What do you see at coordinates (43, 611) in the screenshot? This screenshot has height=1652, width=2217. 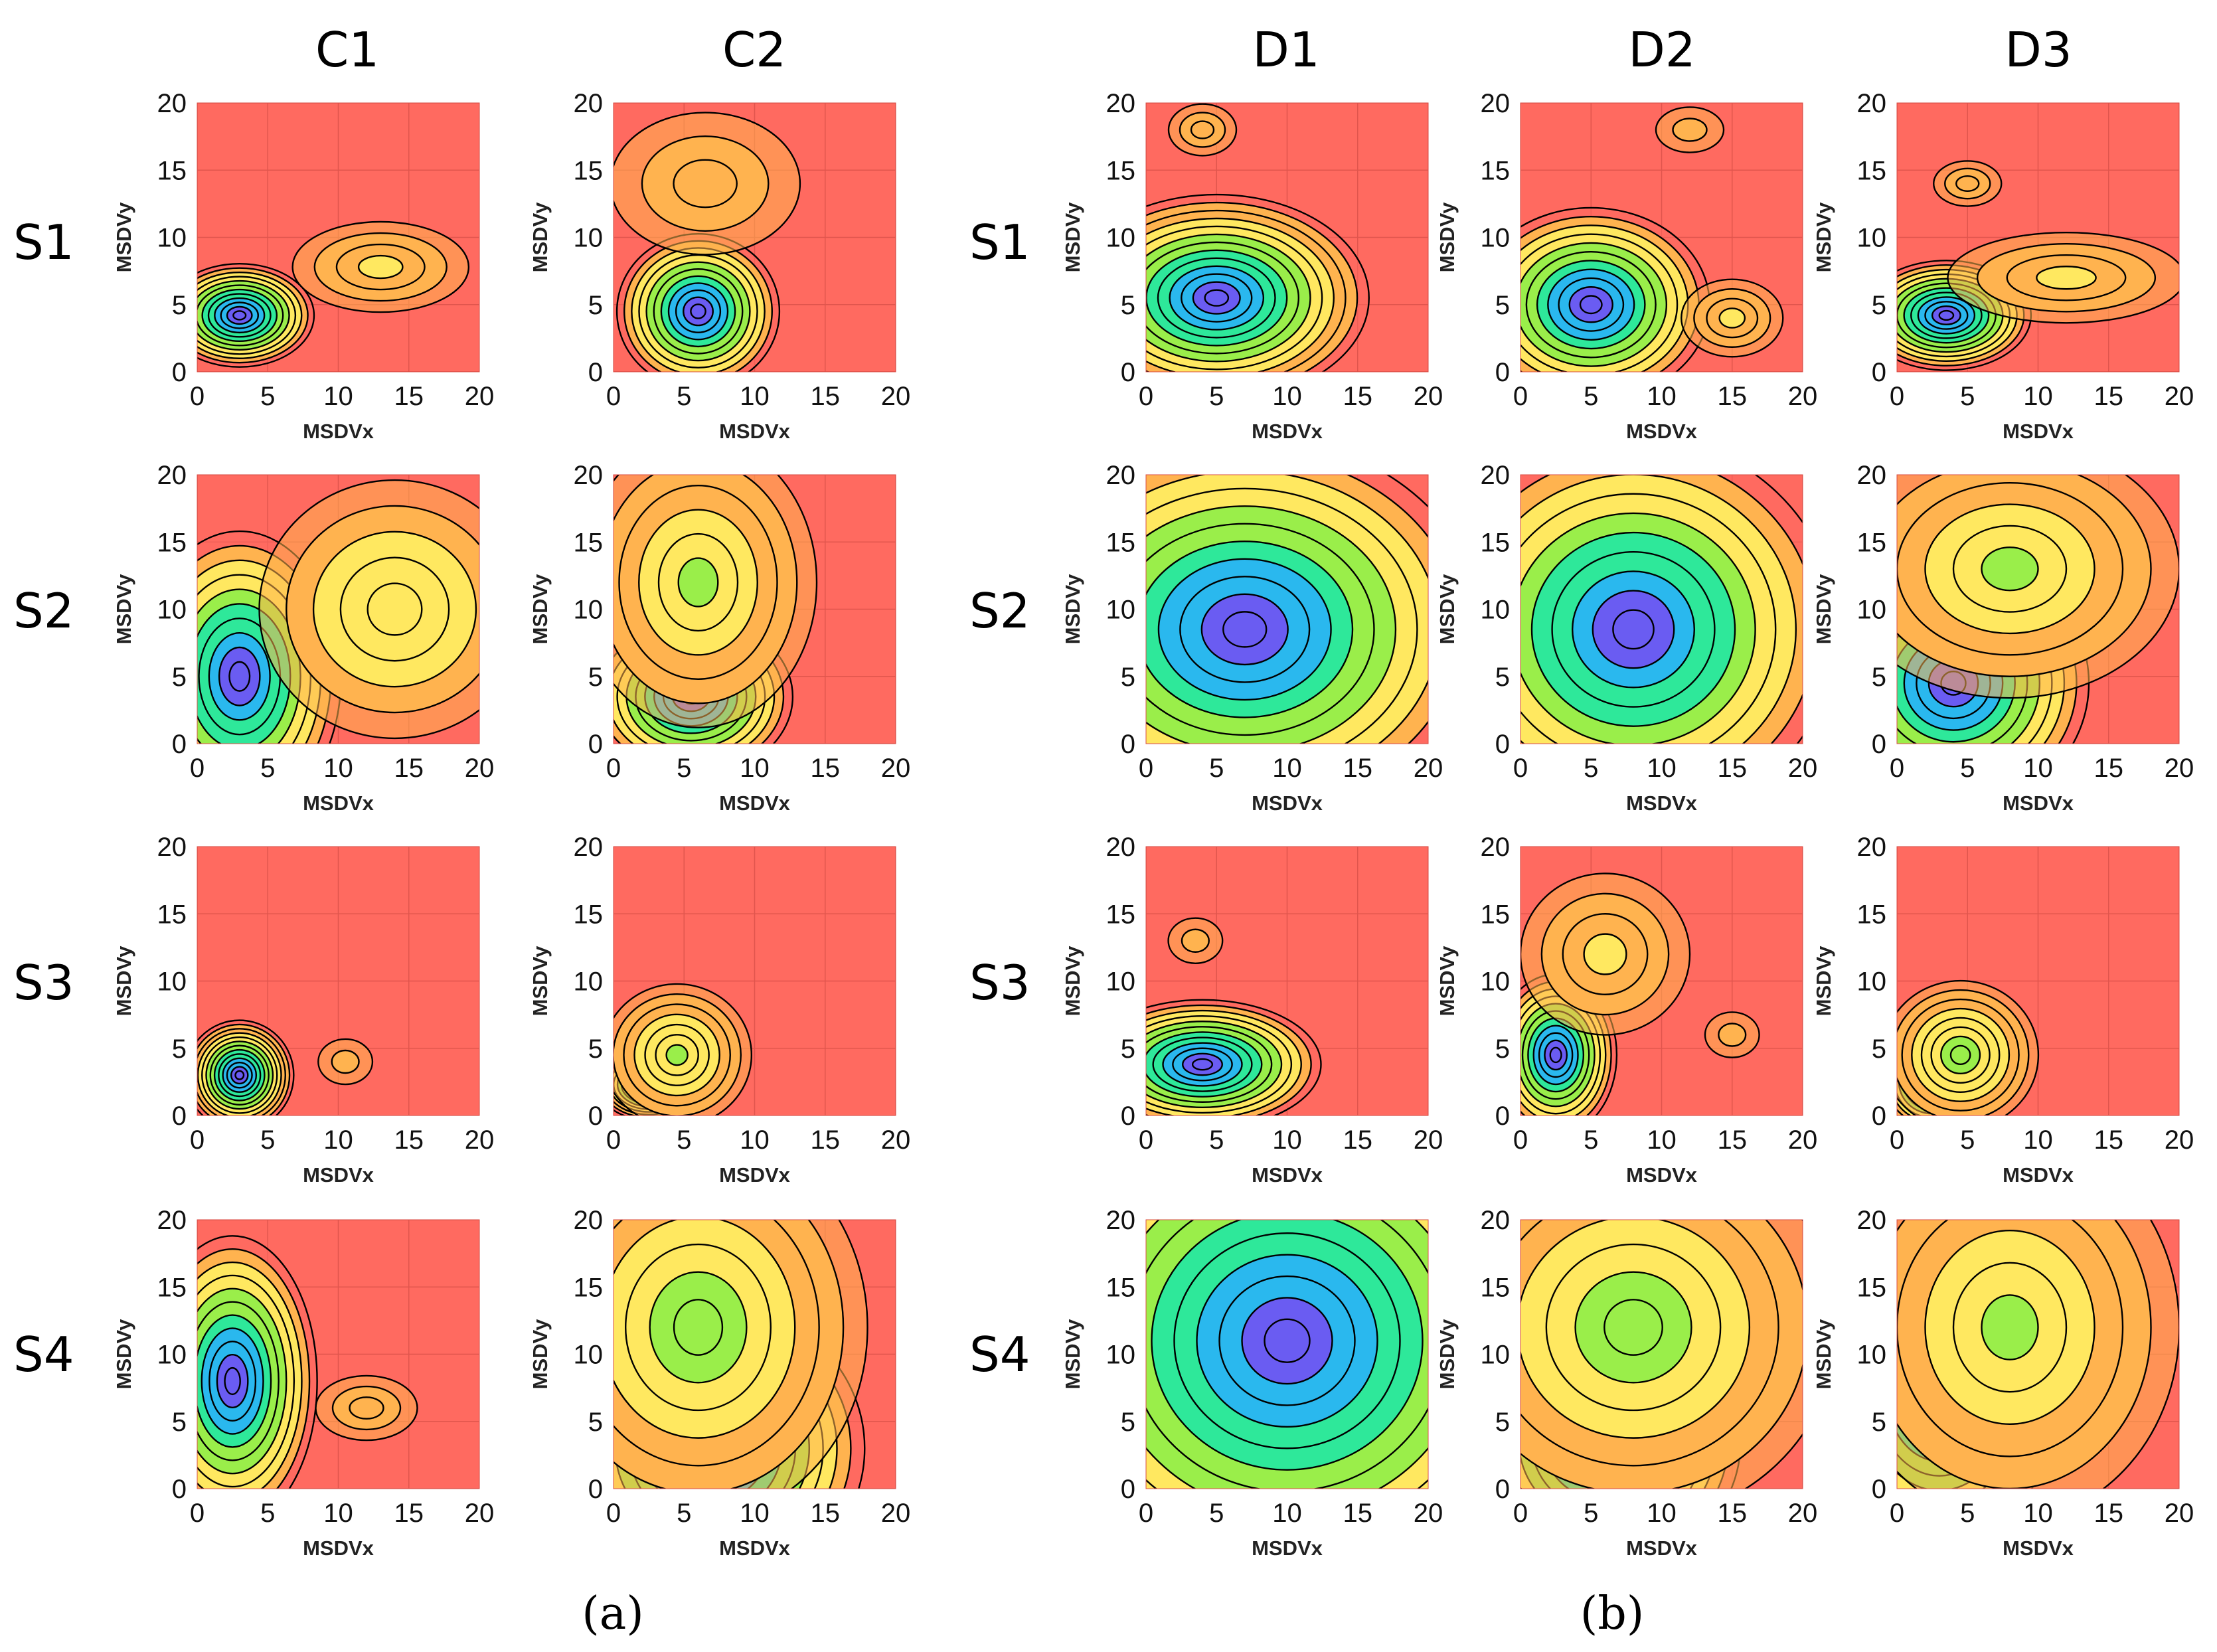 I see `row-header-s2-left: S2` at bounding box center [43, 611].